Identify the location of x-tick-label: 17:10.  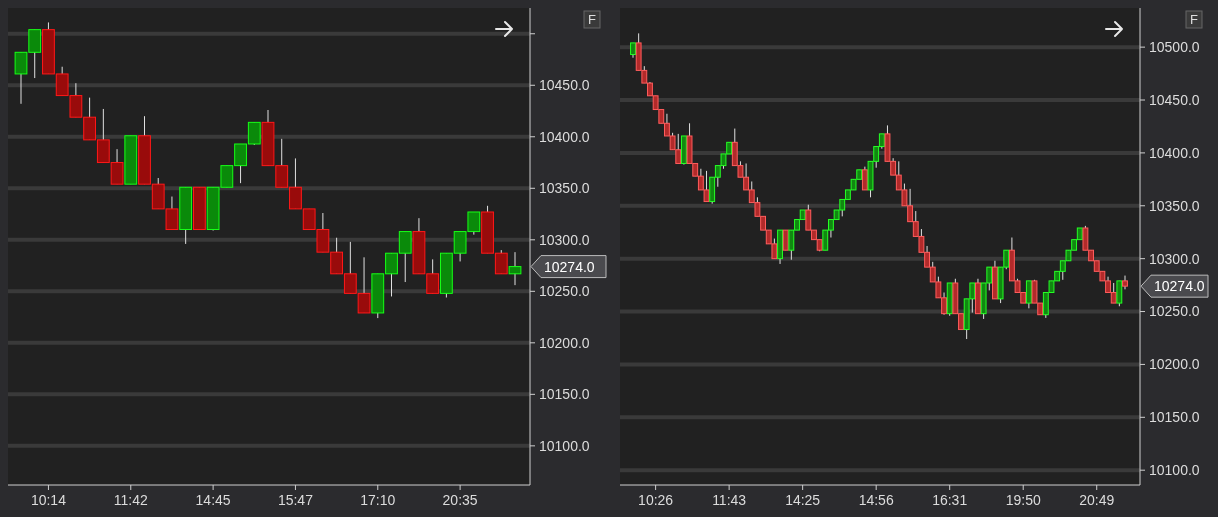
(378, 500).